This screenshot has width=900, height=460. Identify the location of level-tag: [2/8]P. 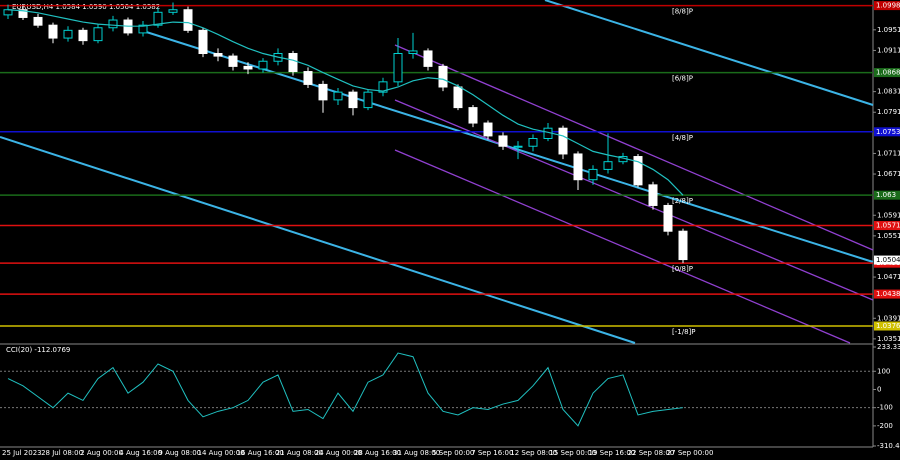
(682, 201).